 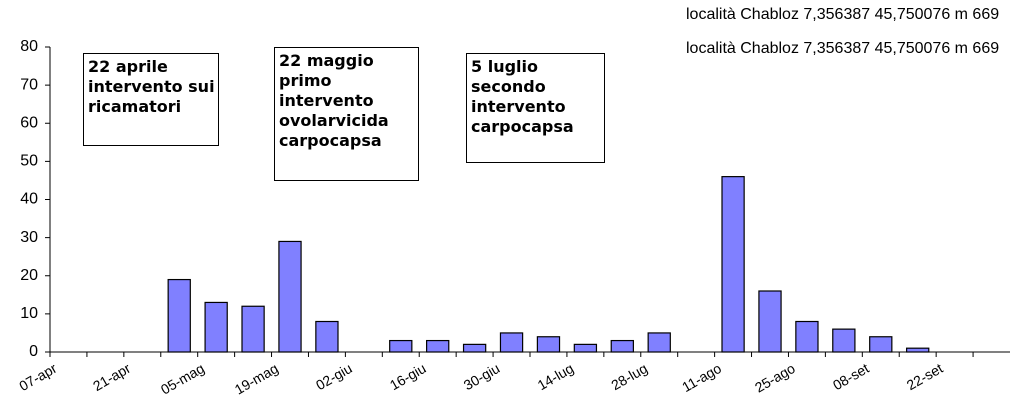 I want to click on x-tick-label: 05-mag, so click(x=182, y=379).